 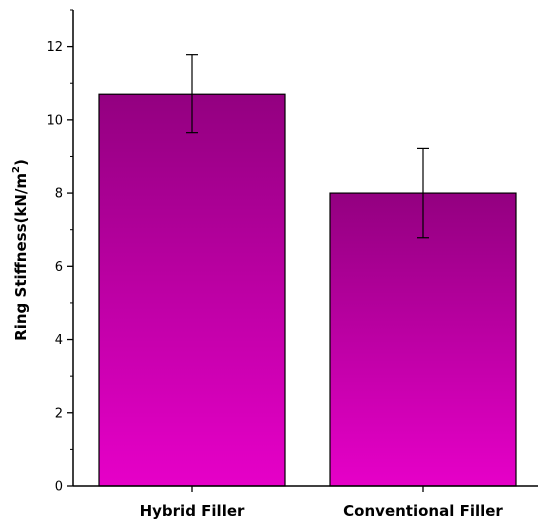 I want to click on y-tick-label: 4, so click(x=59, y=340).